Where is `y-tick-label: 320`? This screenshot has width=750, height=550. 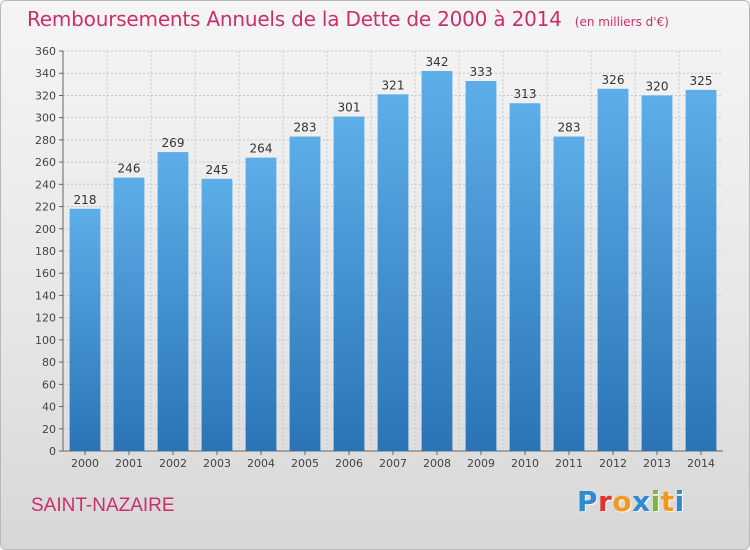
y-tick-label: 320 is located at coordinates (45, 95).